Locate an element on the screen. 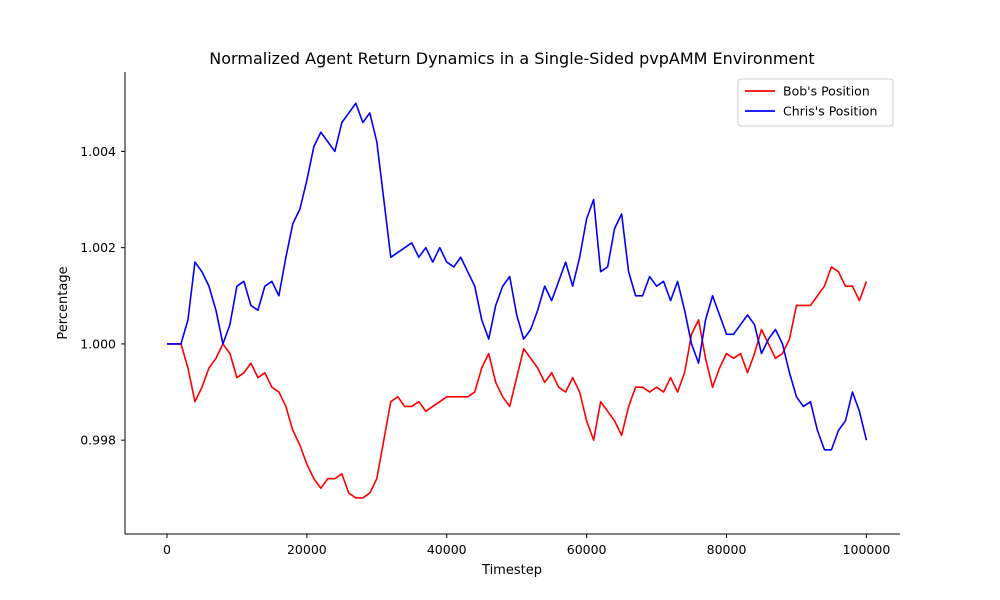 The height and width of the screenshot is (600, 1000). legend-label-bob: Bob's Position is located at coordinates (826, 91).